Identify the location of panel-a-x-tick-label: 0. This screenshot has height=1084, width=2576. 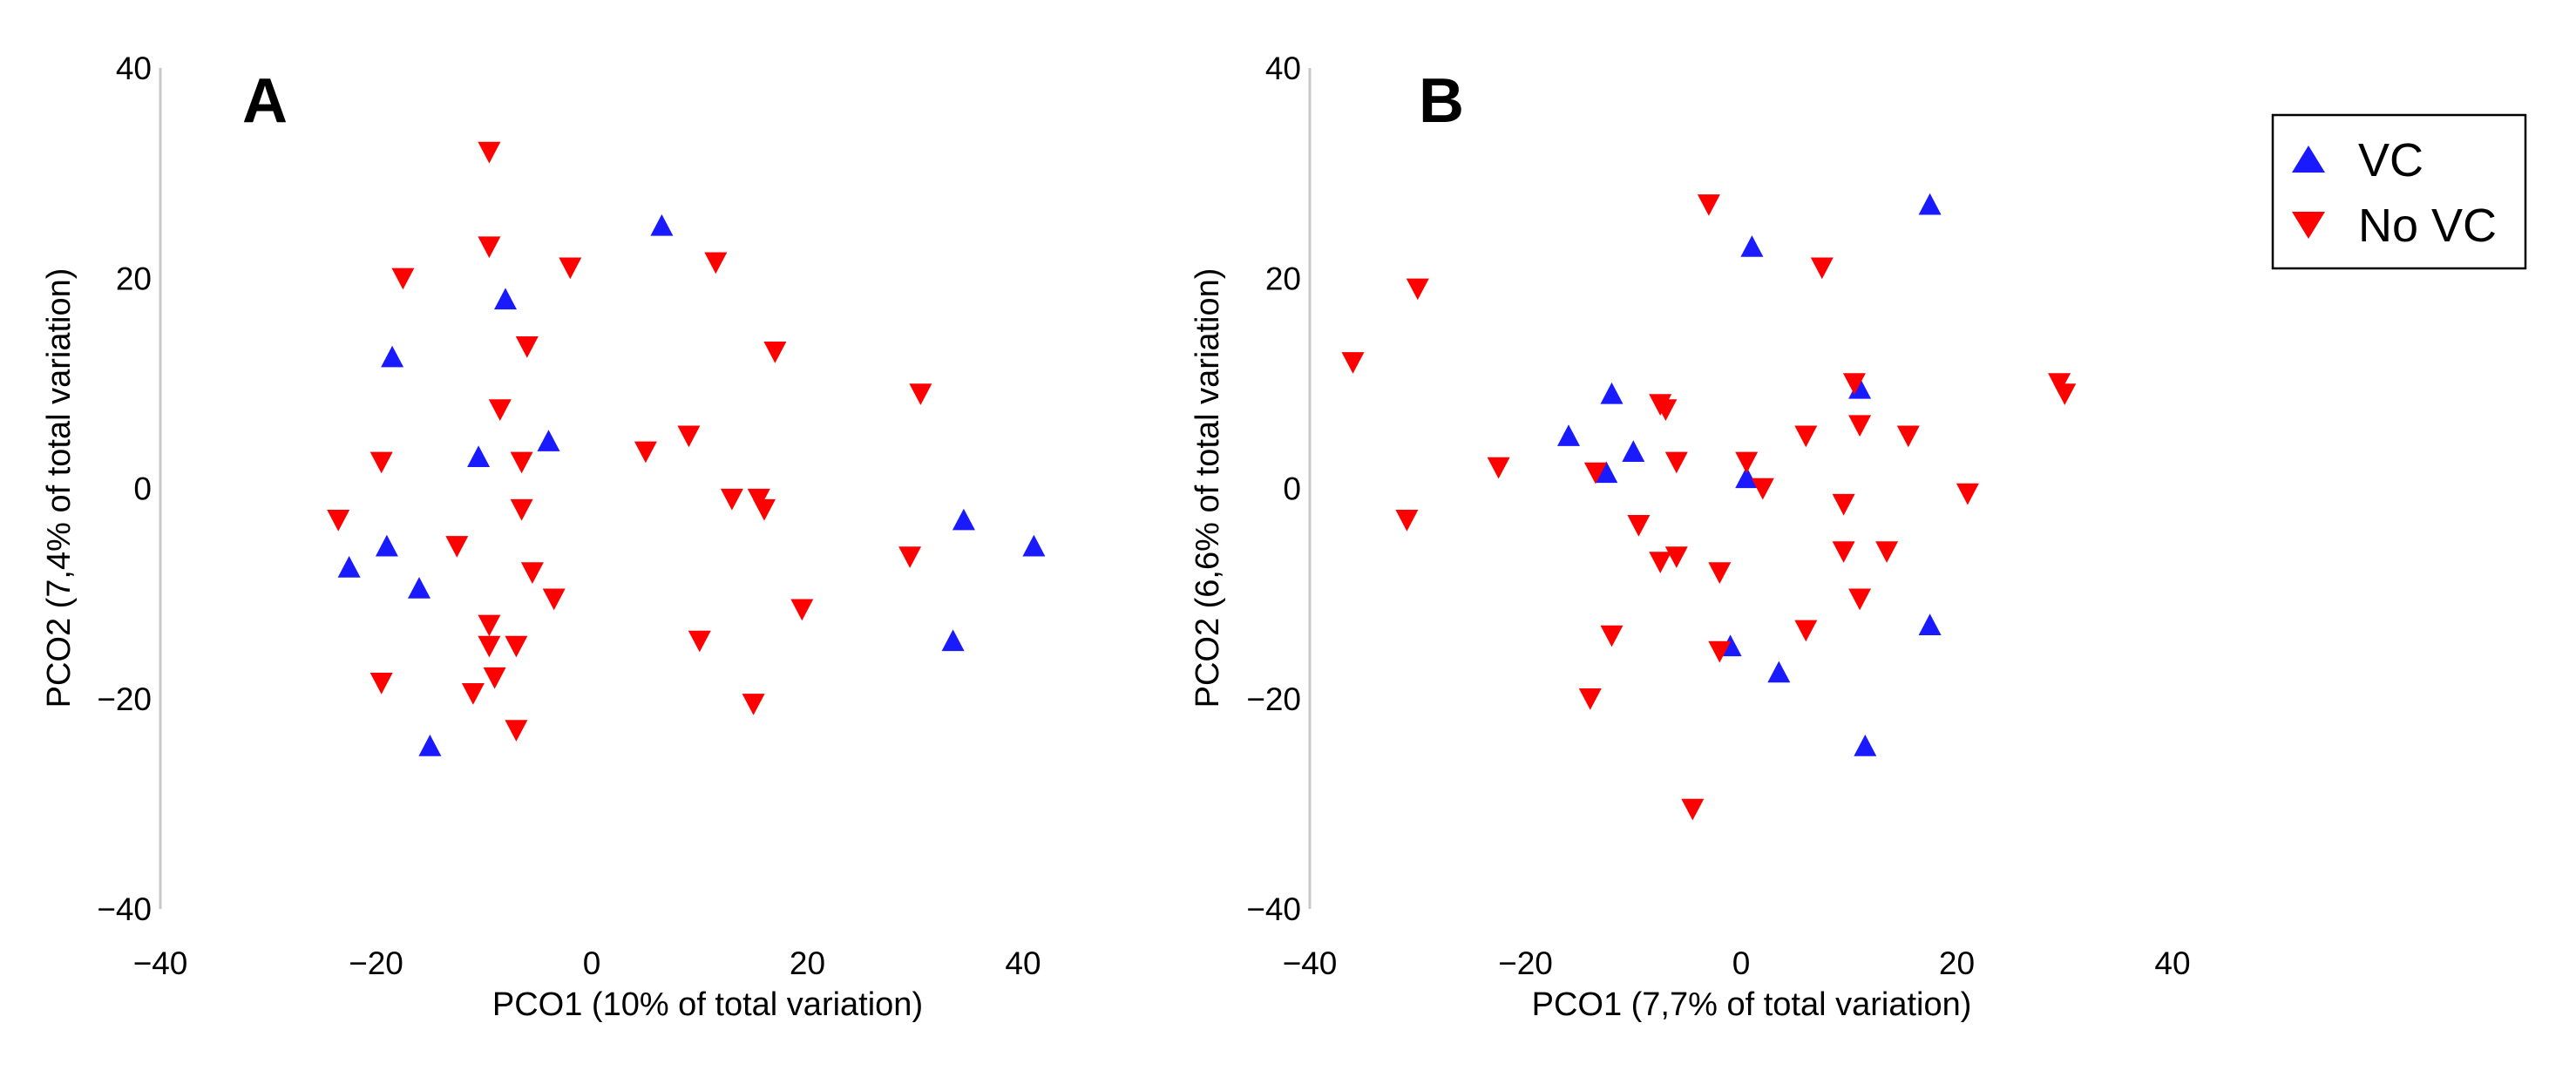
(592, 963).